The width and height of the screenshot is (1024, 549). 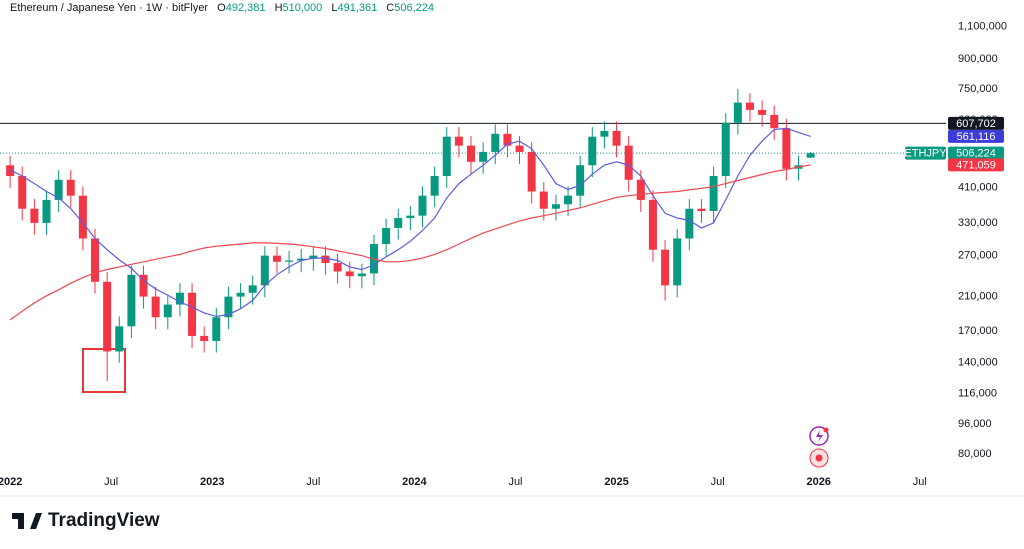 What do you see at coordinates (104, 370) in the screenshot?
I see `drawn-rectangle` at bounding box center [104, 370].